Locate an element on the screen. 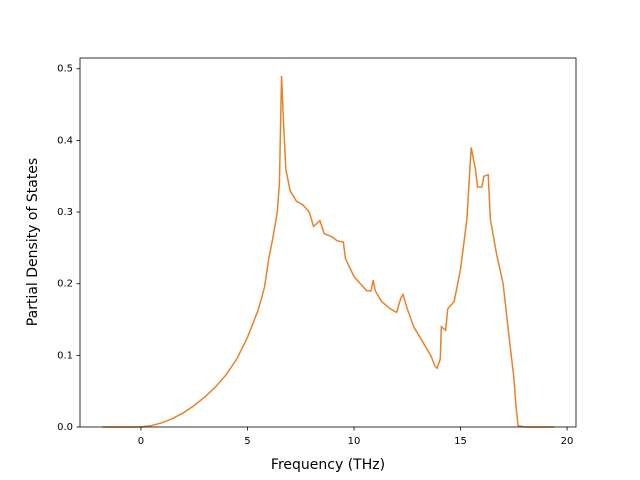 This screenshot has width=640, height=480. y-tick-label: 0.1 is located at coordinates (65, 355).